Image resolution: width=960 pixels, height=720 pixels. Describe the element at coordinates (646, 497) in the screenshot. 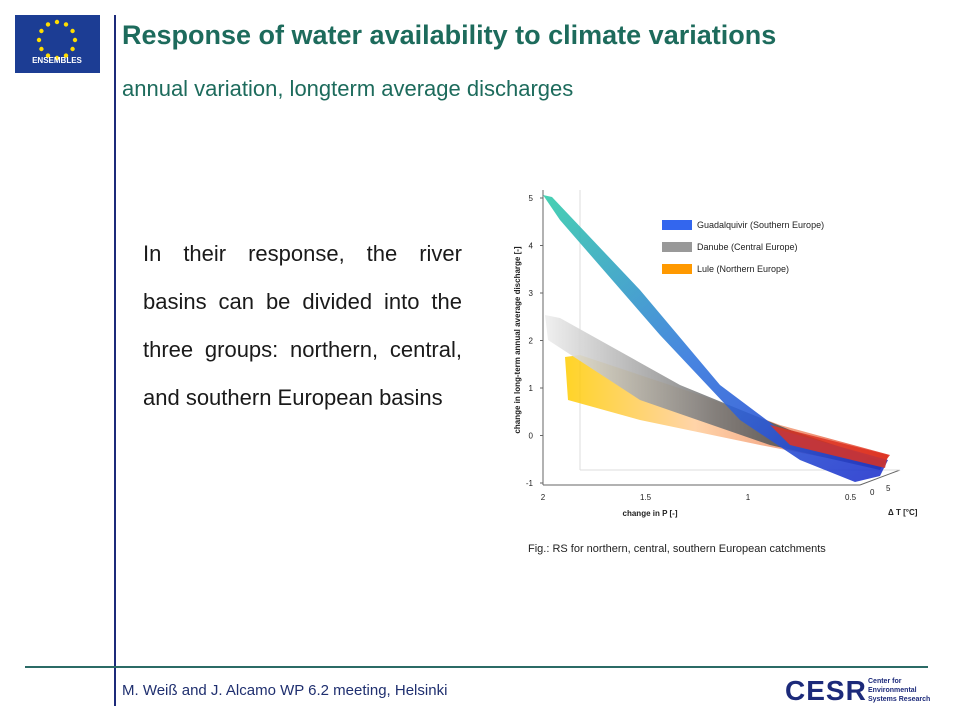

I see `x-tick-label: 1.5` at that location.